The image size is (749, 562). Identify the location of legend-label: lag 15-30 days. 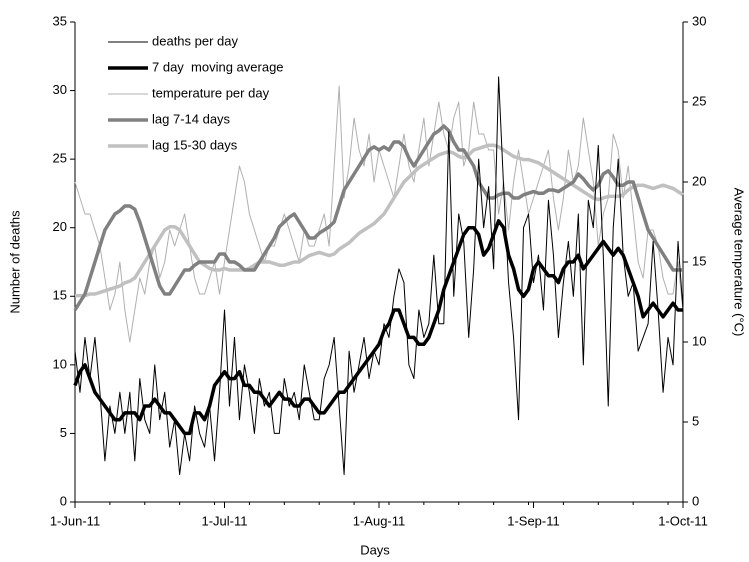
(195, 144).